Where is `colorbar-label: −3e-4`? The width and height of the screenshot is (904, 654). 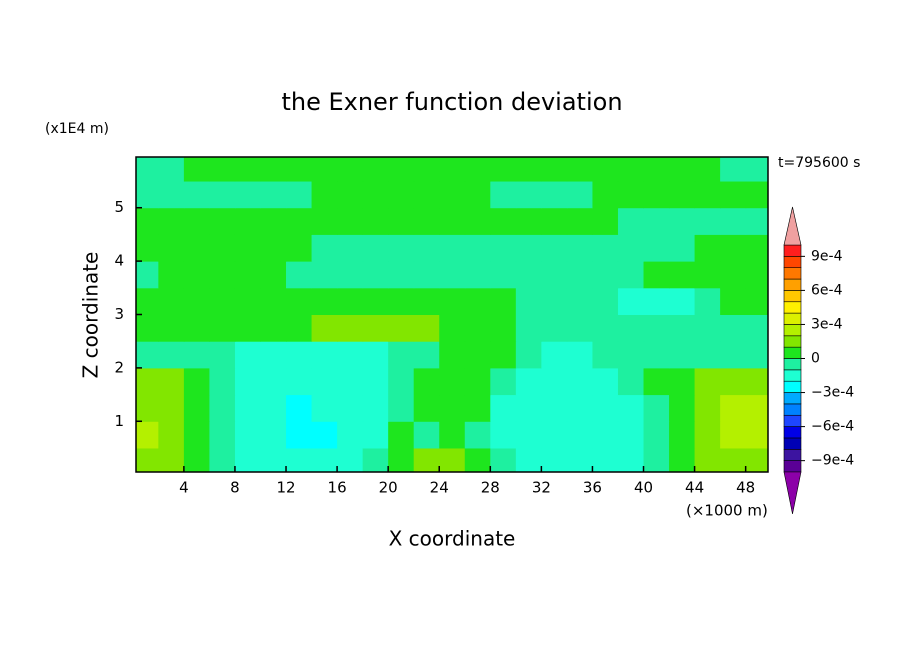 colorbar-label: −3e-4 is located at coordinates (832, 393).